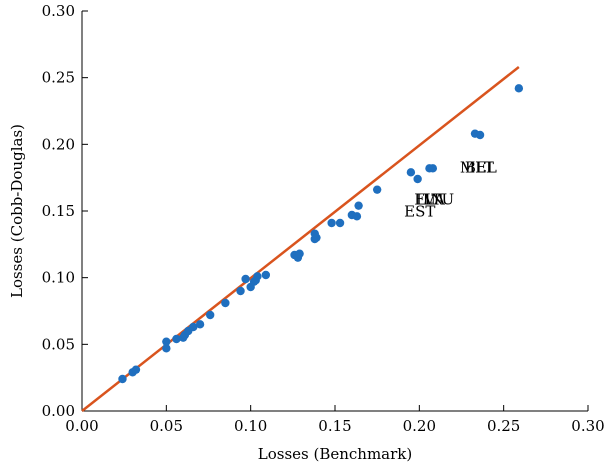  Describe the element at coordinates (58, 11) in the screenshot. I see `y-tick-label: 0.30` at that location.